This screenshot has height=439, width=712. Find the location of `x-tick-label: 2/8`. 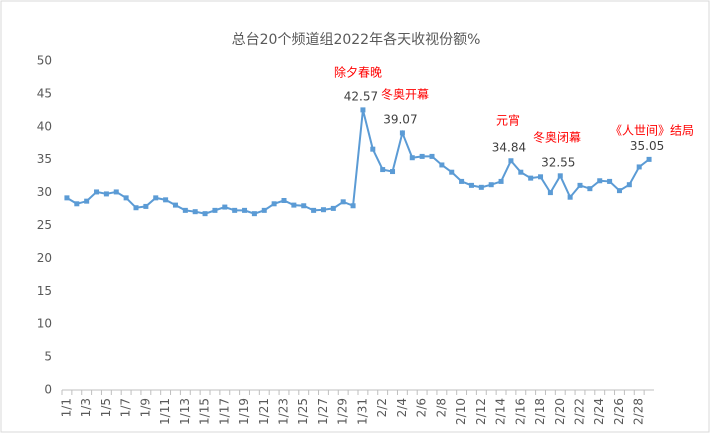

x-tick-label: 2/8 is located at coordinates (441, 407).